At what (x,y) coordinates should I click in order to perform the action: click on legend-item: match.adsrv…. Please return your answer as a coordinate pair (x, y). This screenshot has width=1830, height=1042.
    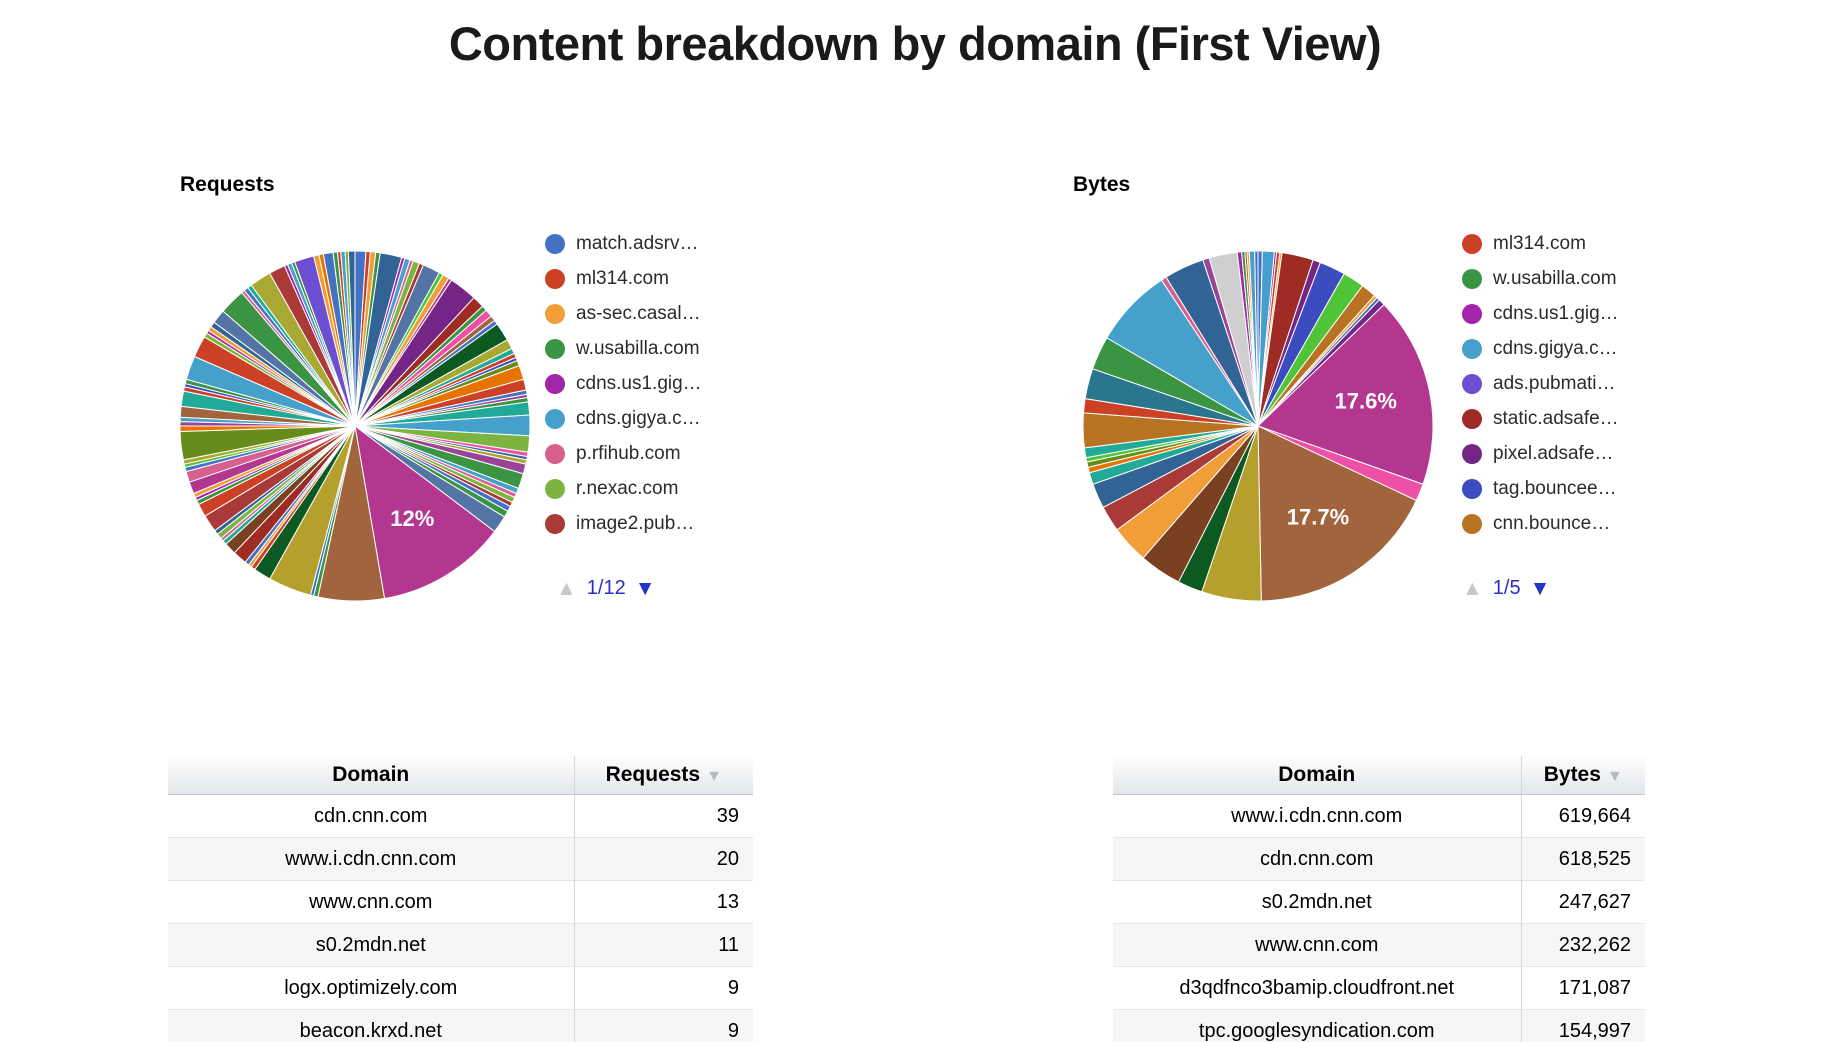
    Looking at the image, I should click on (623, 243).